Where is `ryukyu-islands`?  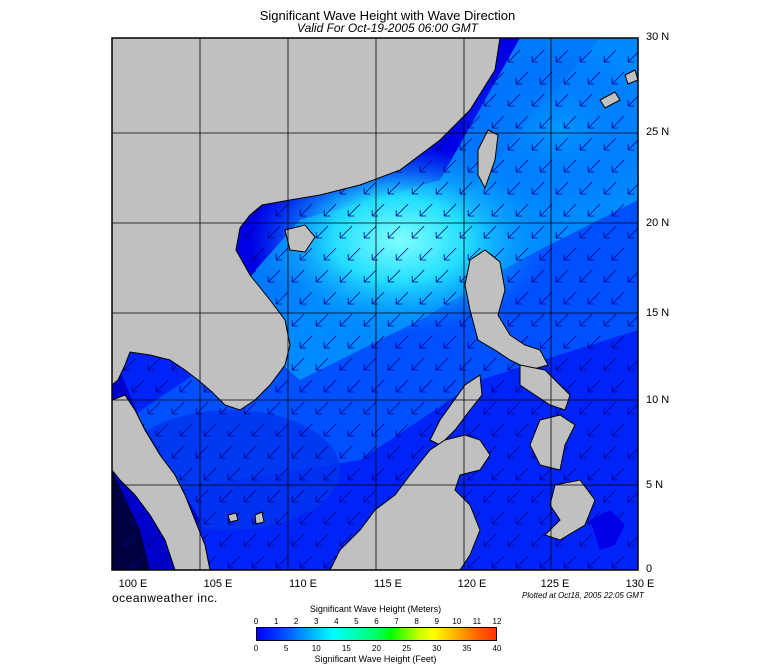 ryukyu-islands is located at coordinates (610, 100).